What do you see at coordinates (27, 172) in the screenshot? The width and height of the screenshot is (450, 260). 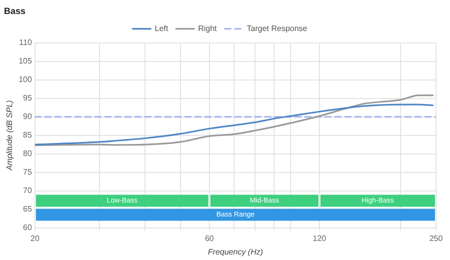 I see `y-tick-label: 75` at bounding box center [27, 172].